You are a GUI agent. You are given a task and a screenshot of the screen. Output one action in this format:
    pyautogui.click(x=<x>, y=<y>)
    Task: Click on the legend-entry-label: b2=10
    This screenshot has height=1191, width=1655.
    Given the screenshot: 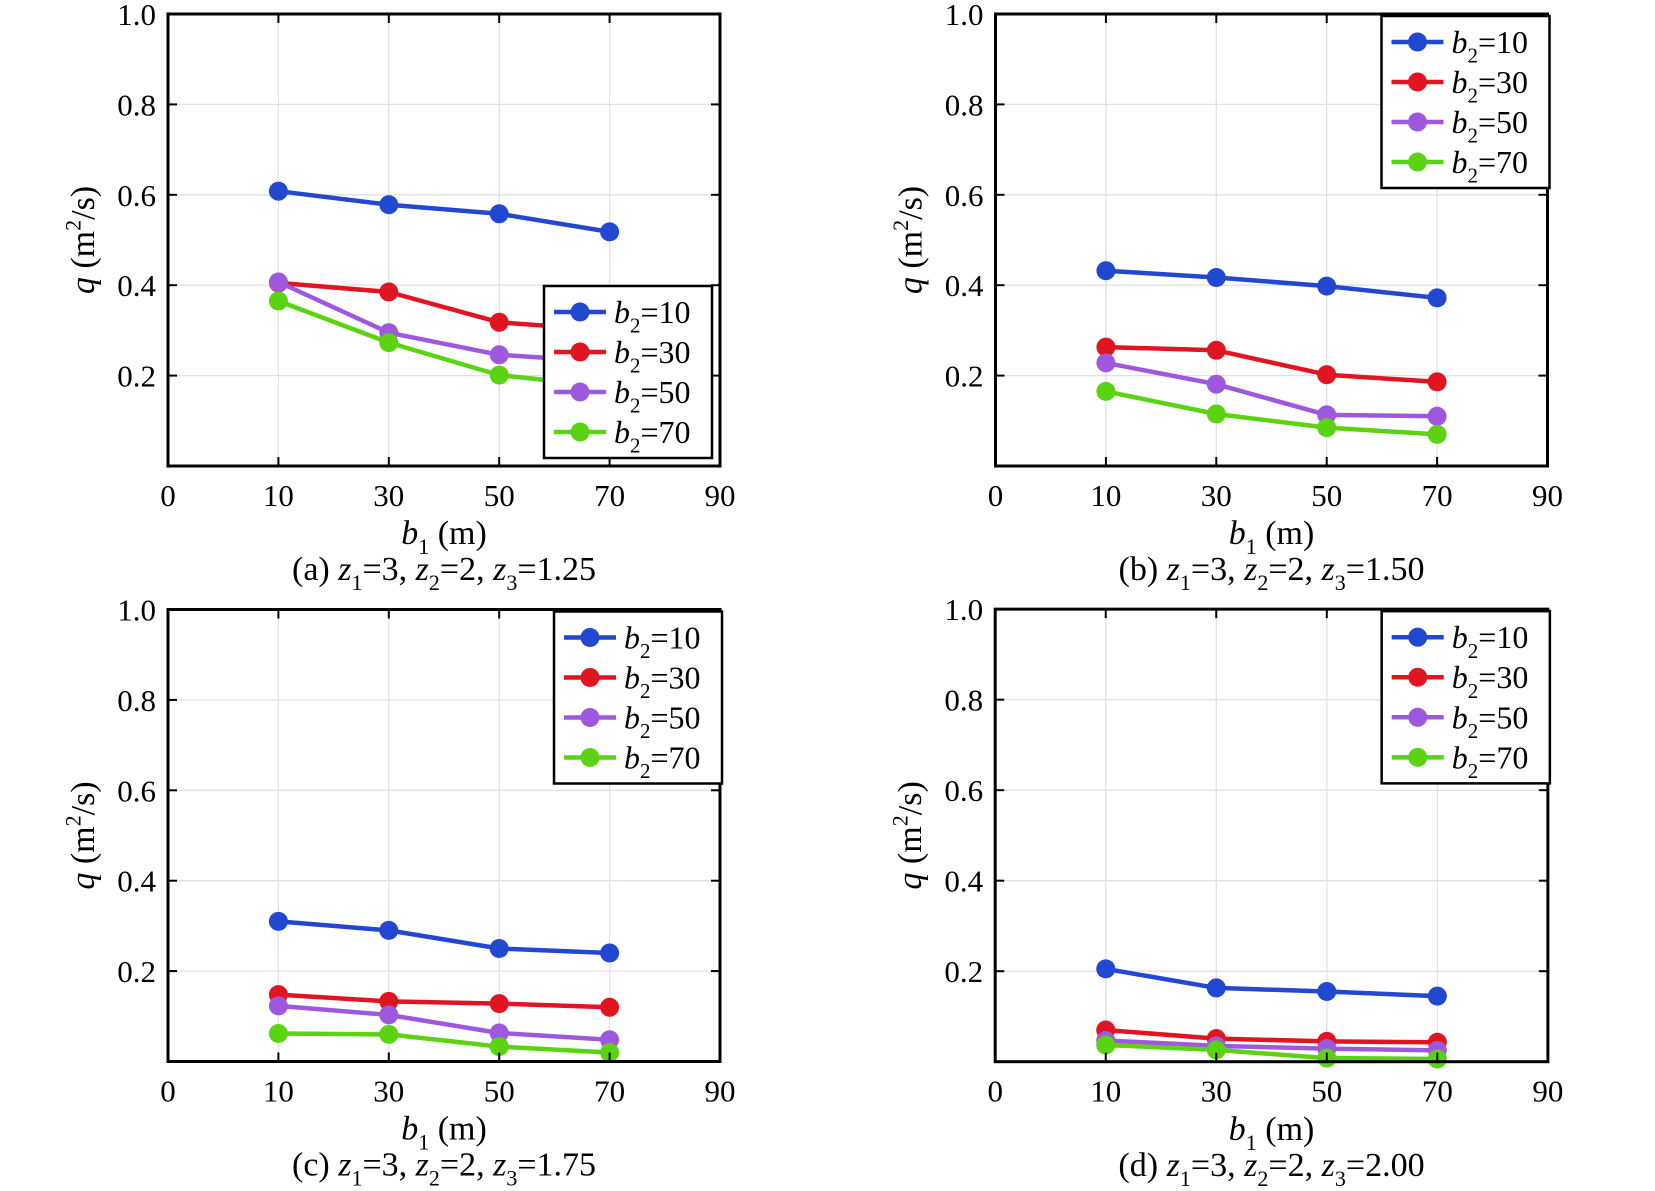 What is the action you would take?
    pyautogui.click(x=1490, y=641)
    